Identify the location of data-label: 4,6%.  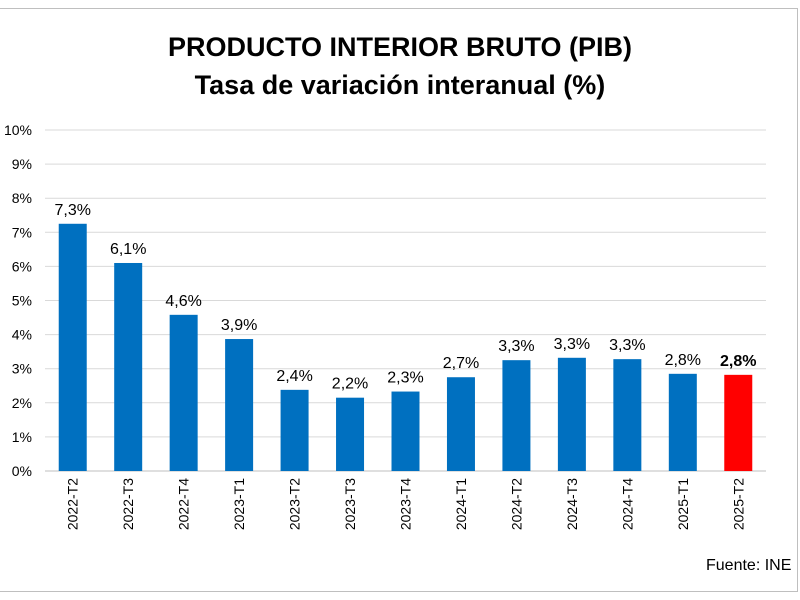
(183, 301).